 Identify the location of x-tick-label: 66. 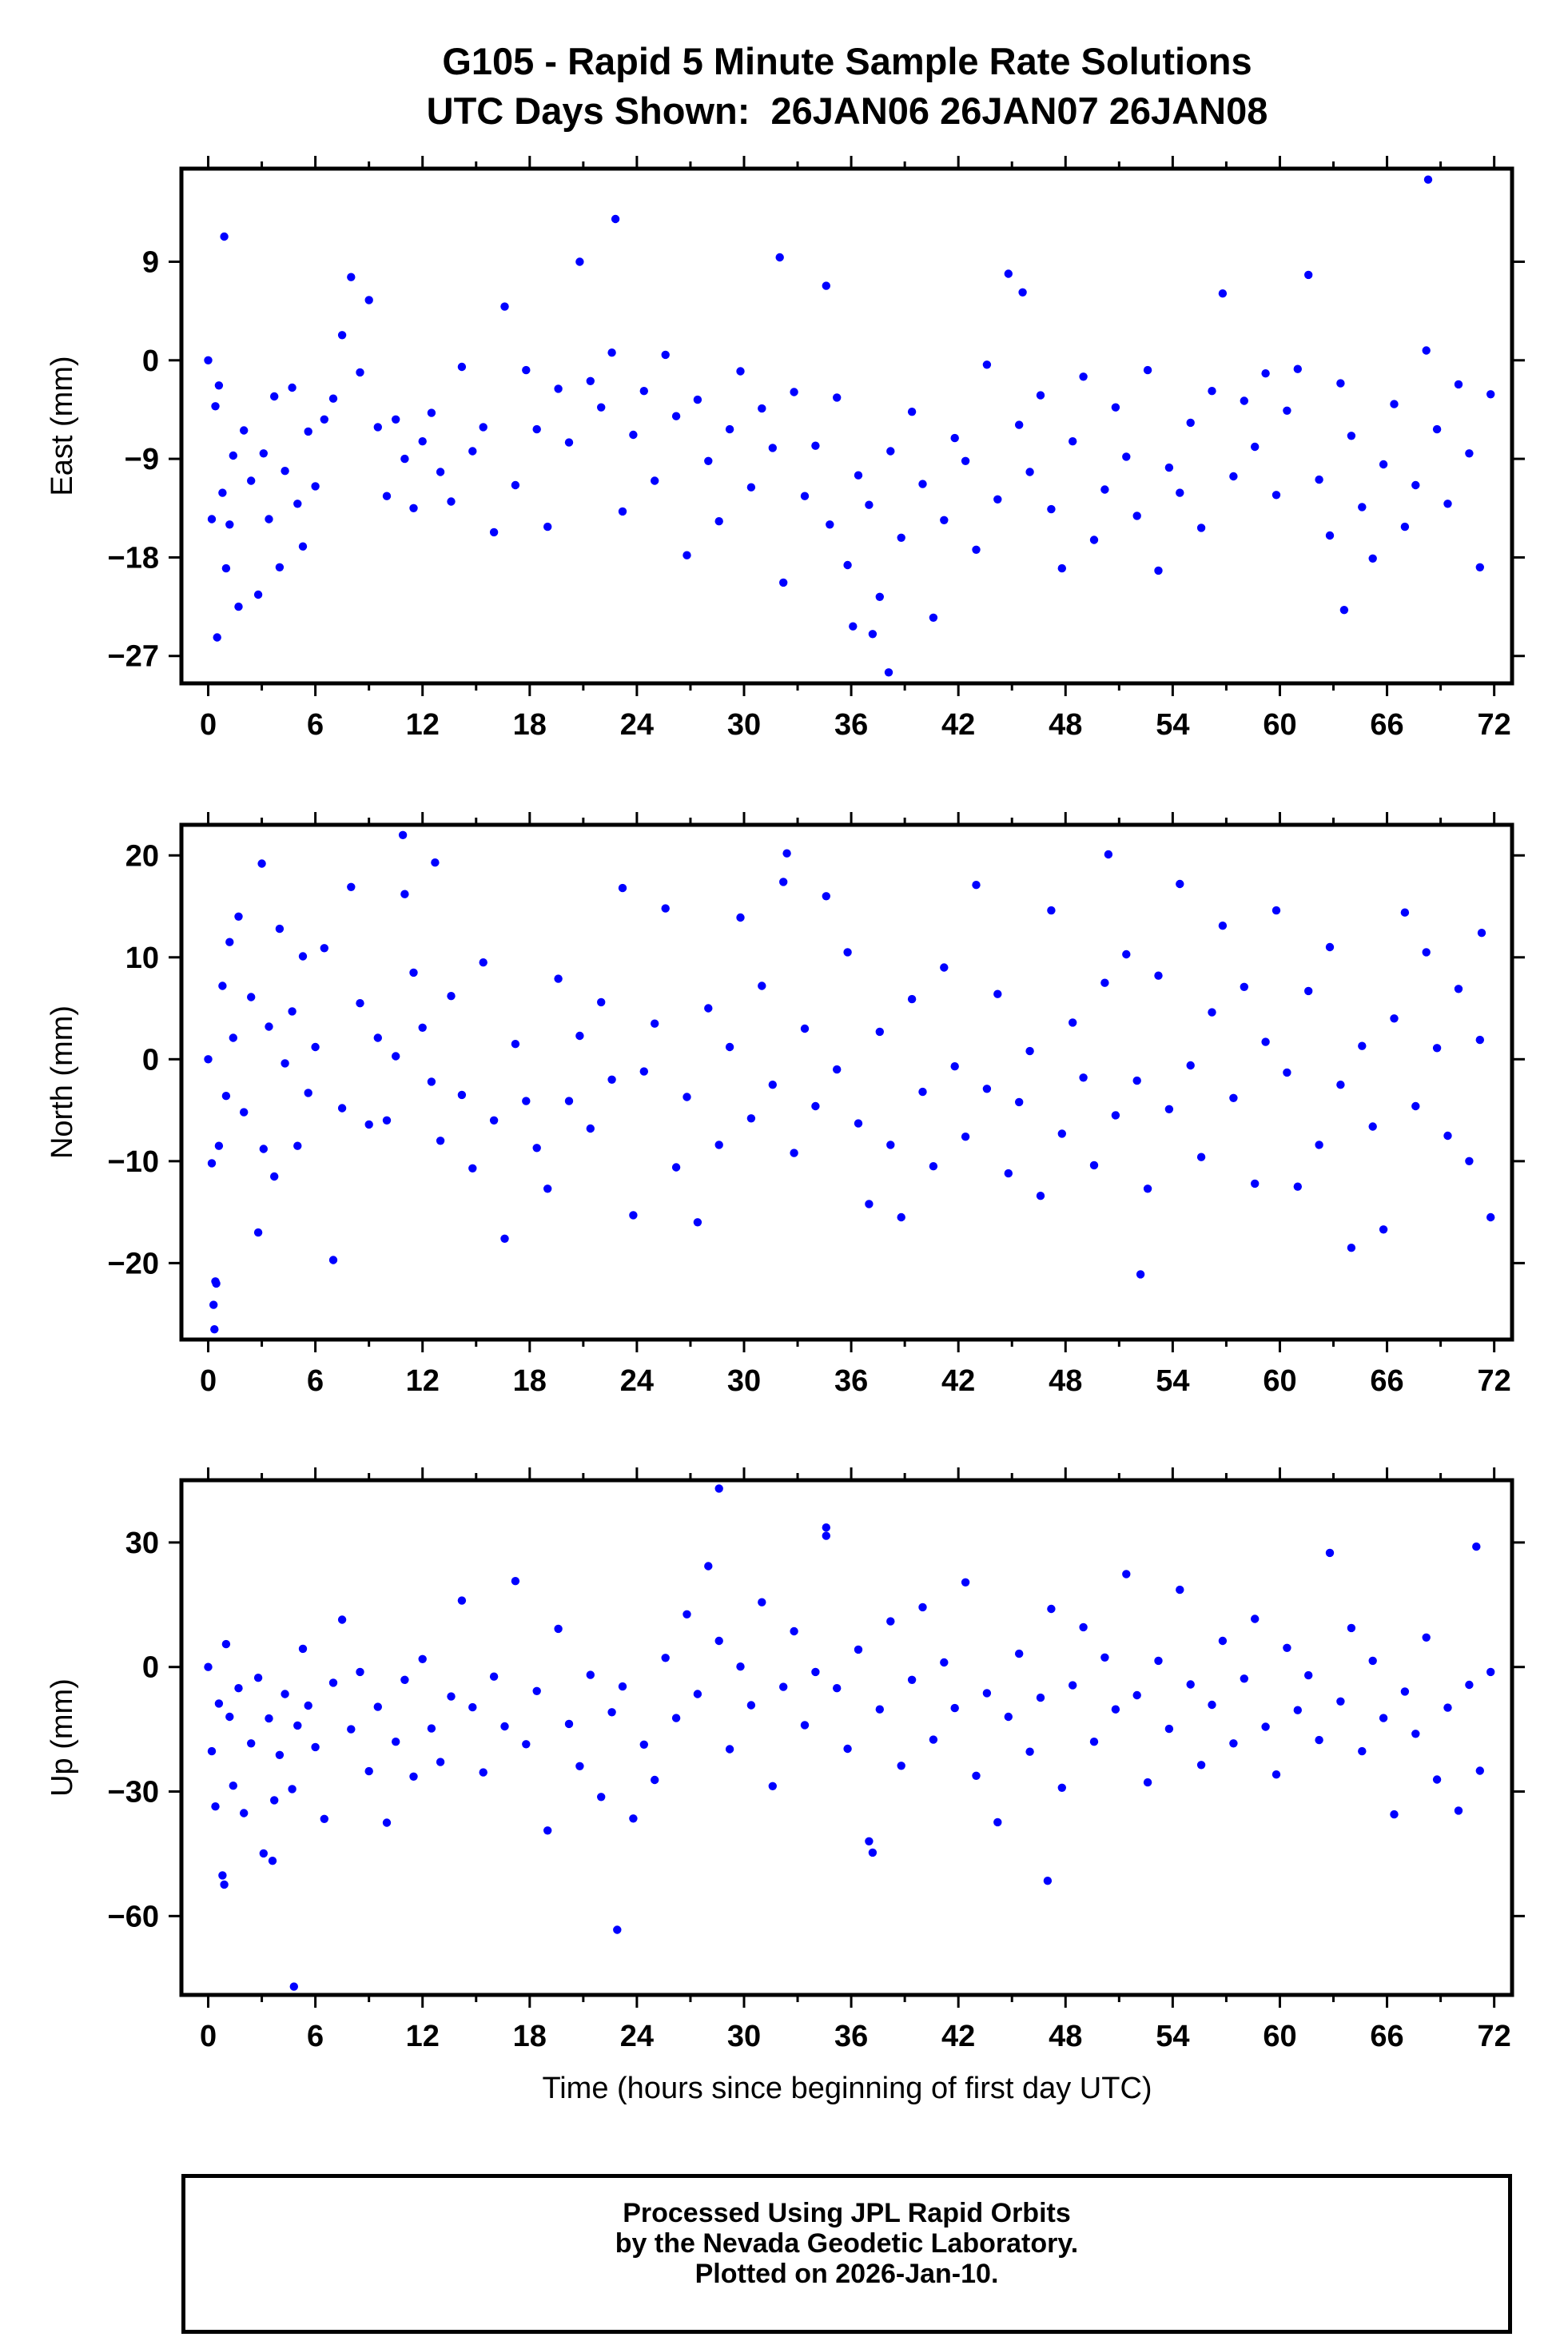
(1386, 2037).